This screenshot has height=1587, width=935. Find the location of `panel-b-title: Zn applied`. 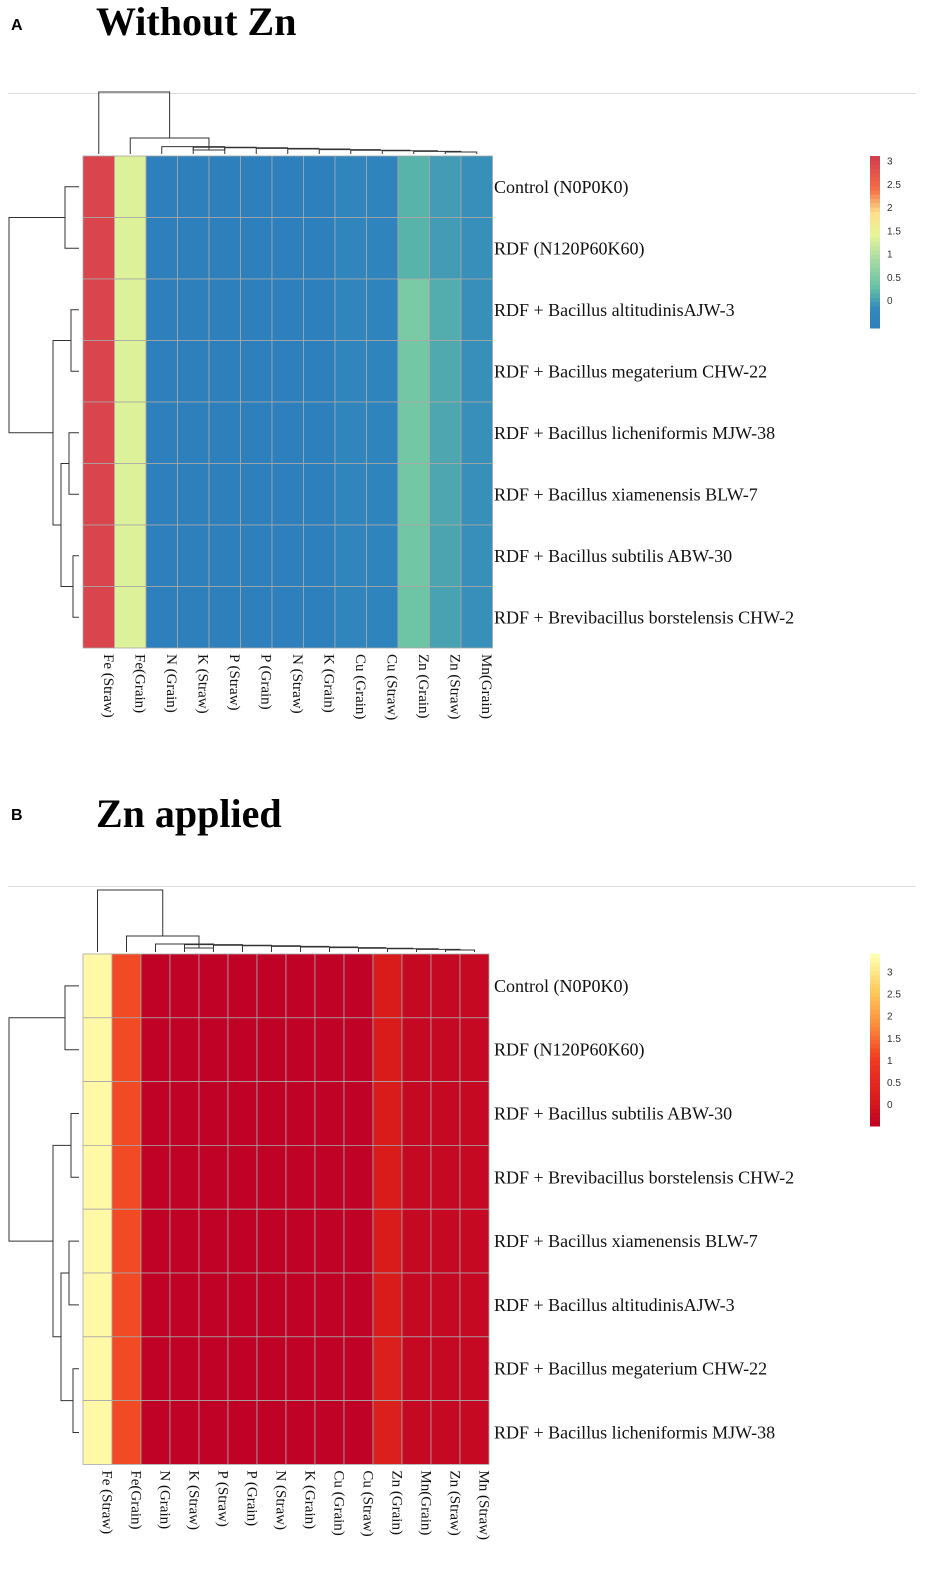

panel-b-title: Zn applied is located at coordinates (189, 813).